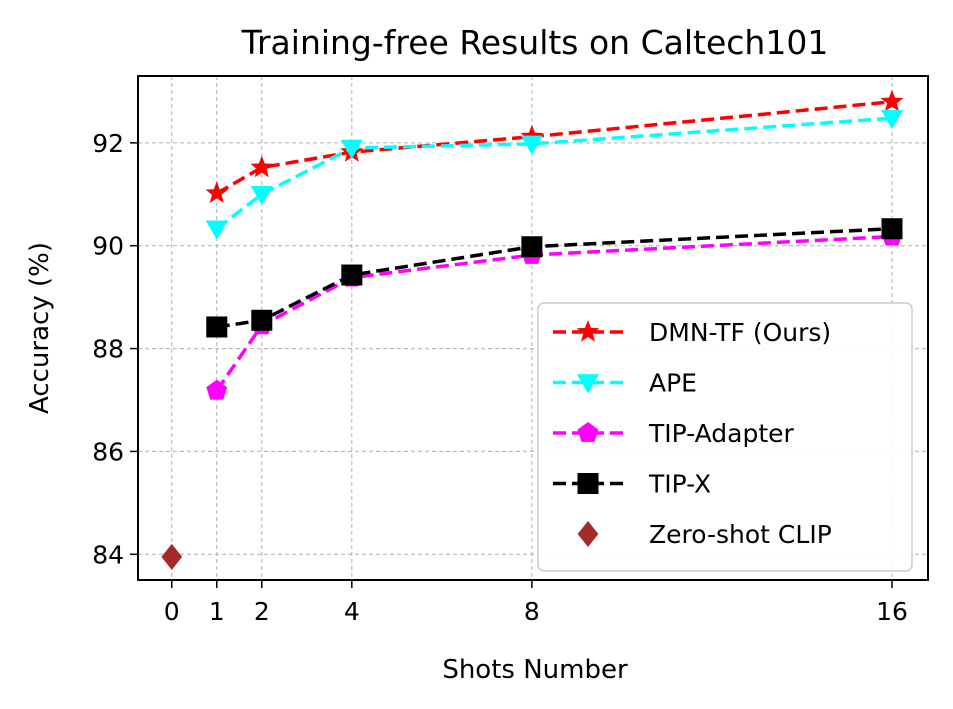 This screenshot has width=953, height=709. I want to click on y-axis-label: Accuracy (%), so click(40, 328).